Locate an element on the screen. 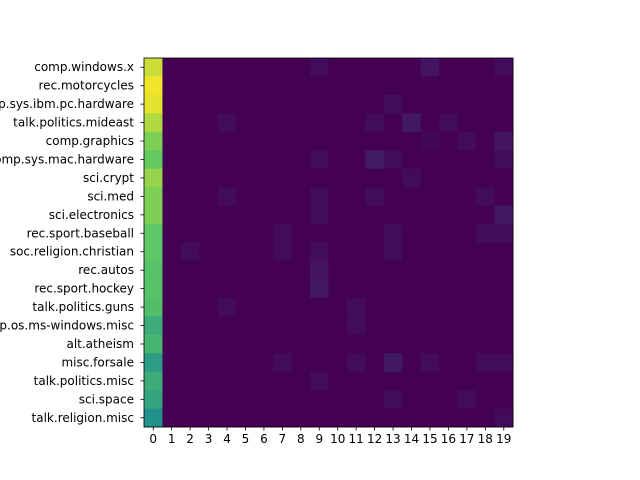 The height and width of the screenshot is (480, 640). x-axis: 0 1 2 3 4 5 6 7 8 9 10 11 12 13 14 15 16 17 18 19 is located at coordinates (330, 436).